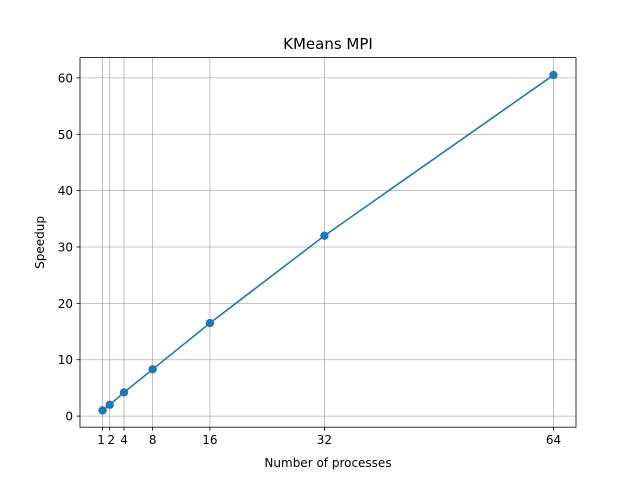  Describe the element at coordinates (328, 44) in the screenshot. I see `chart-title: KMeans MPI` at that location.